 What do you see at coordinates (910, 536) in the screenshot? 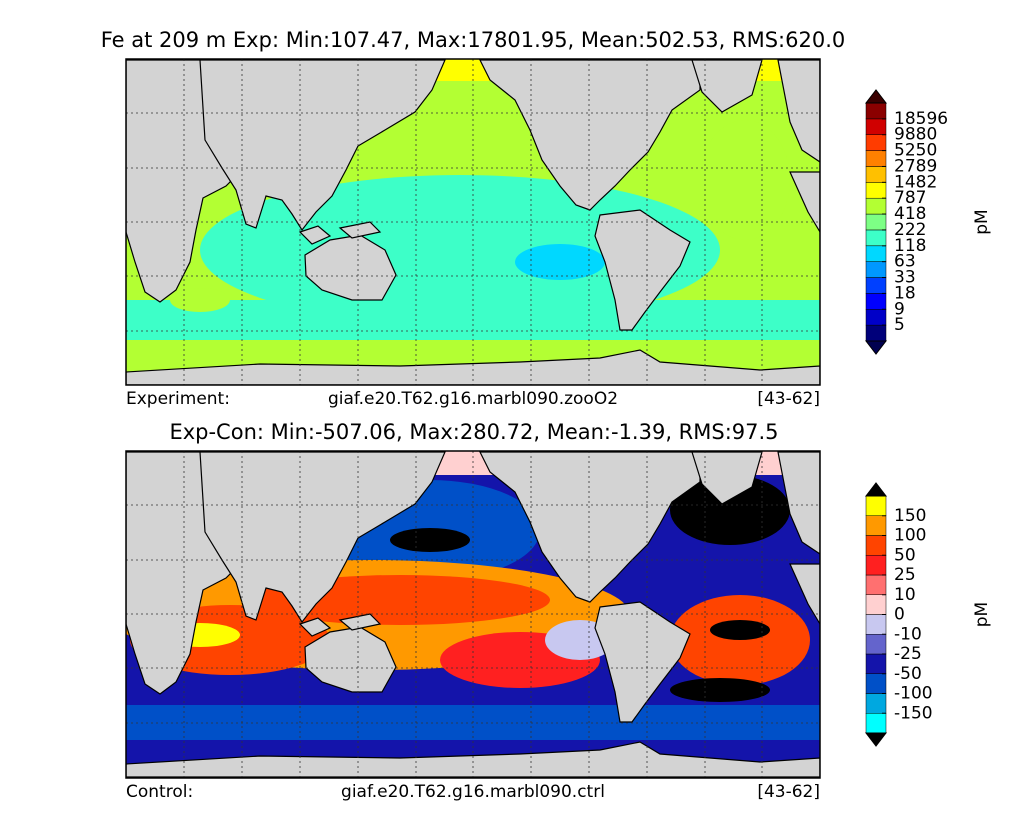
I see `colorbar-tick-label: 100` at bounding box center [910, 536].